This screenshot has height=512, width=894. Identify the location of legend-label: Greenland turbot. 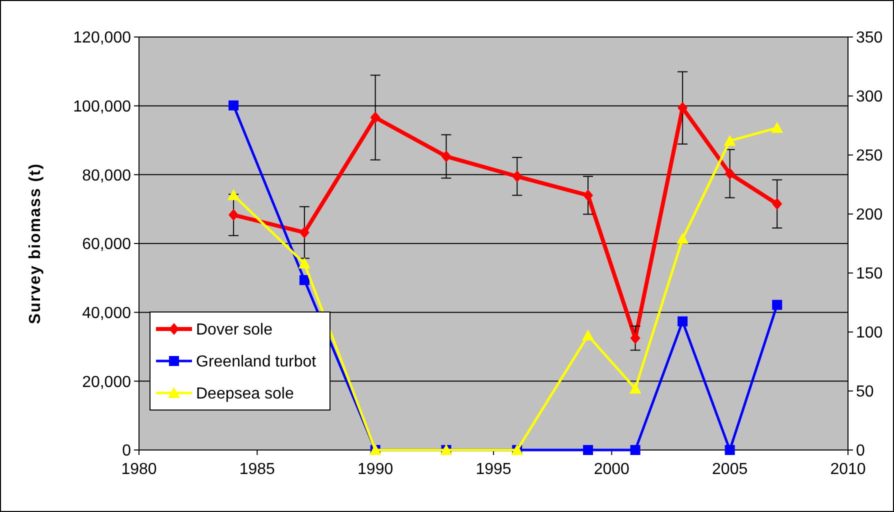
(256, 362).